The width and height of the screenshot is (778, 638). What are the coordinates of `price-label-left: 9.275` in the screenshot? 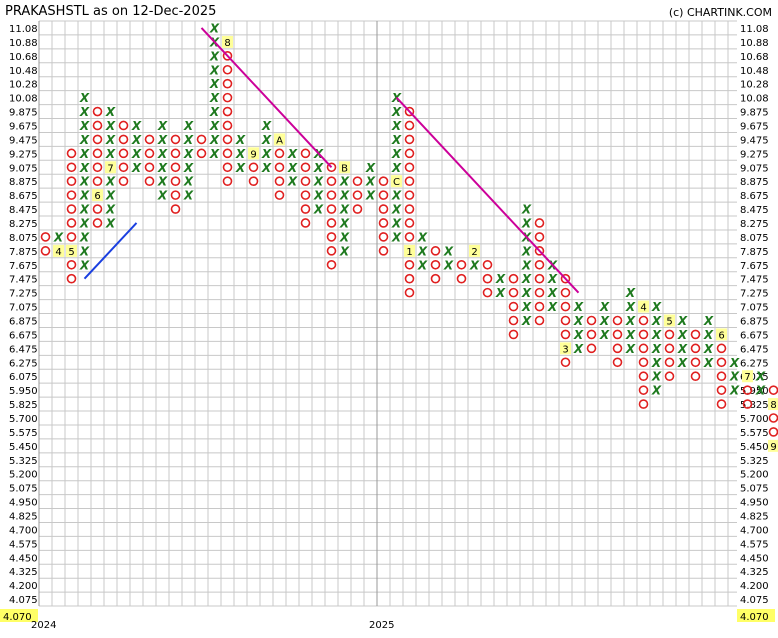 It's located at (23, 154).